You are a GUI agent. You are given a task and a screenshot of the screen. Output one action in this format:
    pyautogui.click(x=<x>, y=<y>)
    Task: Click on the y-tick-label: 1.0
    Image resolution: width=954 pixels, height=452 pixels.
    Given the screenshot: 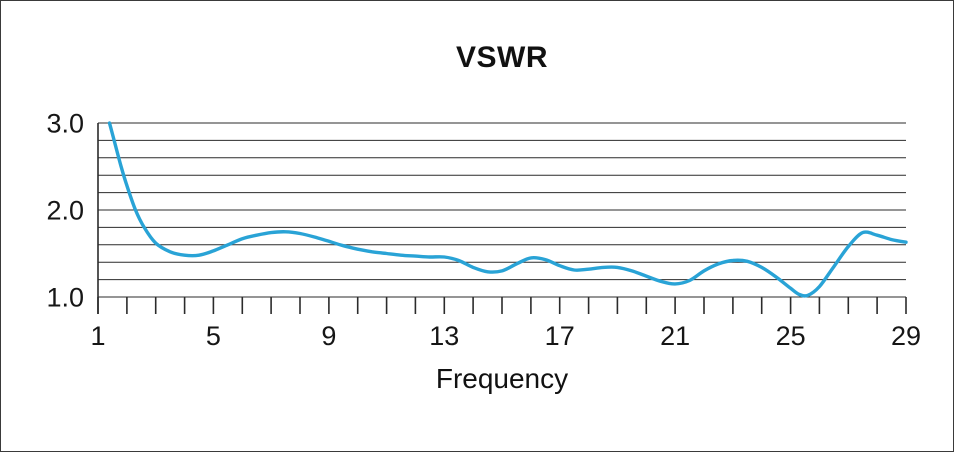 What is the action you would take?
    pyautogui.click(x=65, y=297)
    